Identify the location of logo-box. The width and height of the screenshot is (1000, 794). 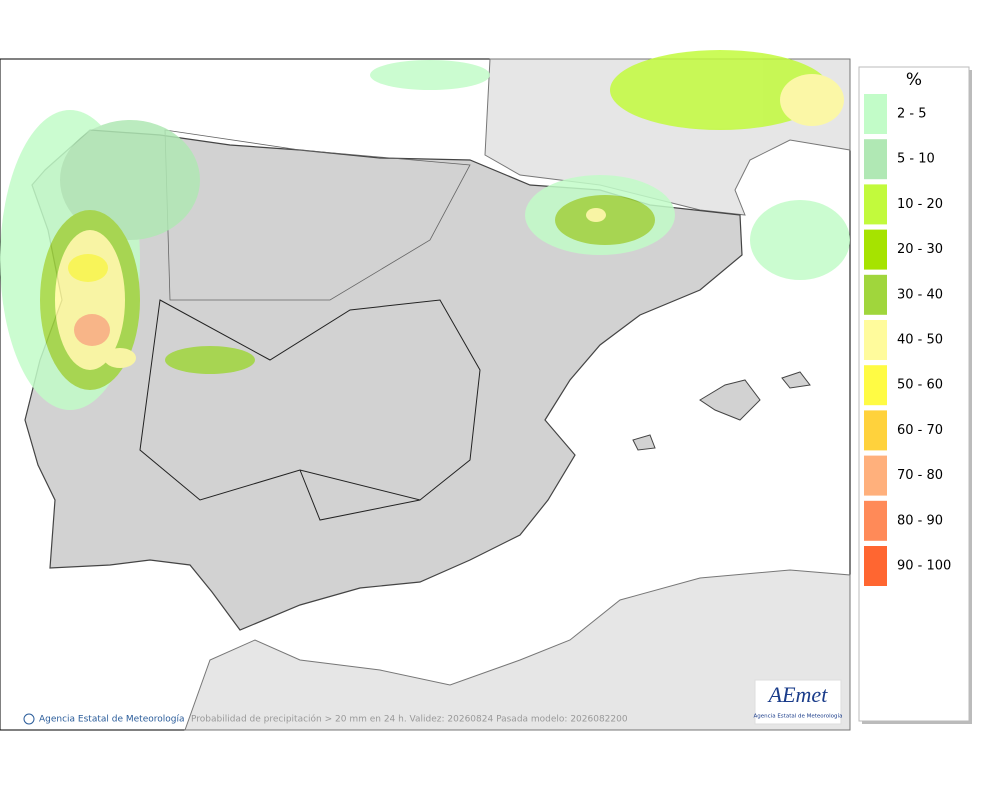
(798, 702).